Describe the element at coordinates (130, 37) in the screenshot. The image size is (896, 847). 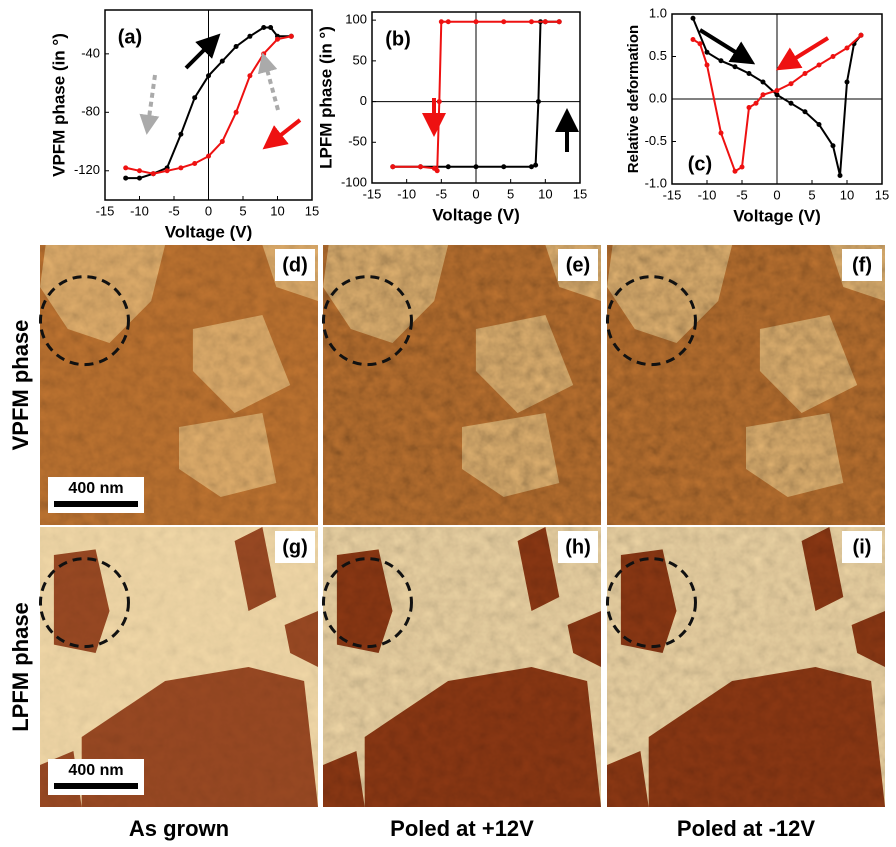
I see `panel-label: (a)` at that location.